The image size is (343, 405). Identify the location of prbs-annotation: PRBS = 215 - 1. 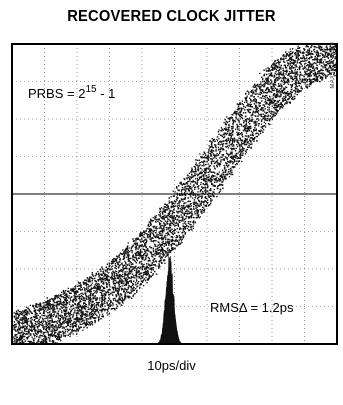
(71, 92).